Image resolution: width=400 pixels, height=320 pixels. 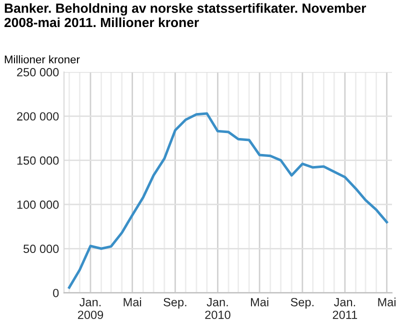 I want to click on x-tick-label: Jan. 2010, so click(x=217, y=309).